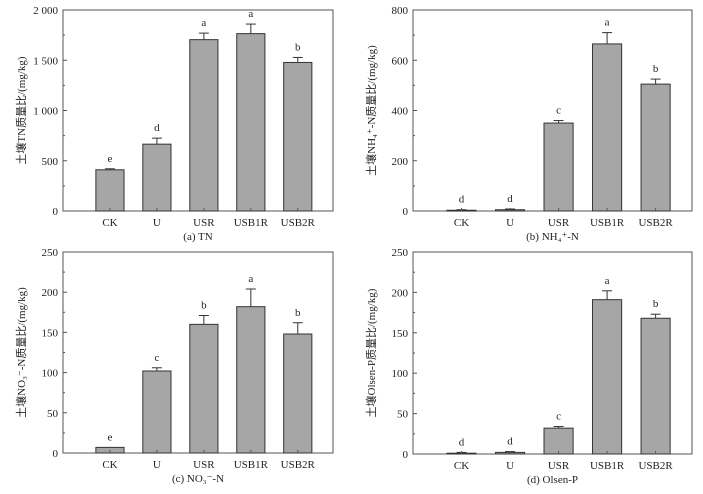  I want to click on y-tick-label: 1 000, so click(45, 112).